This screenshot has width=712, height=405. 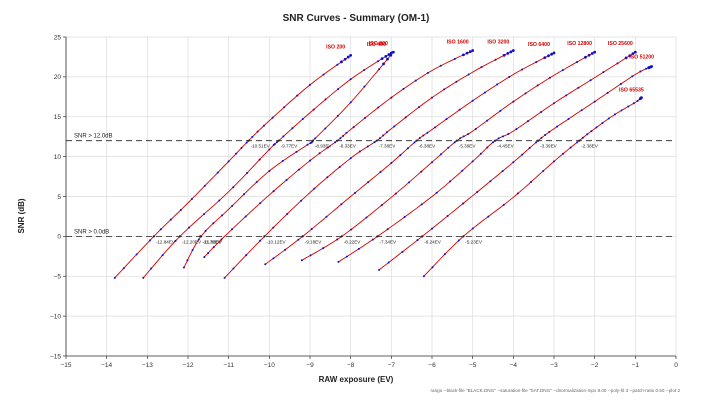 What do you see at coordinates (468, 146) in the screenshot?
I see `ev-label: -5.39EV` at bounding box center [468, 146].